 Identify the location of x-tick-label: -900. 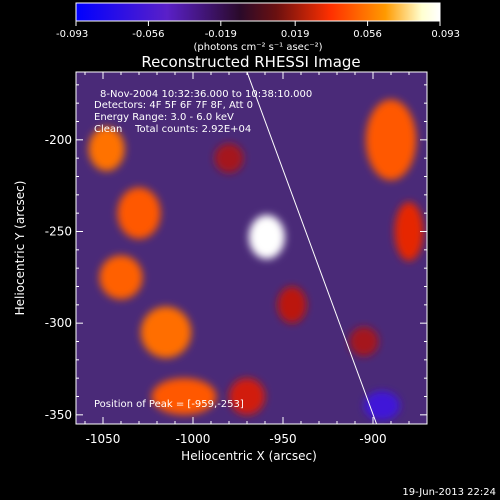
(372, 439).